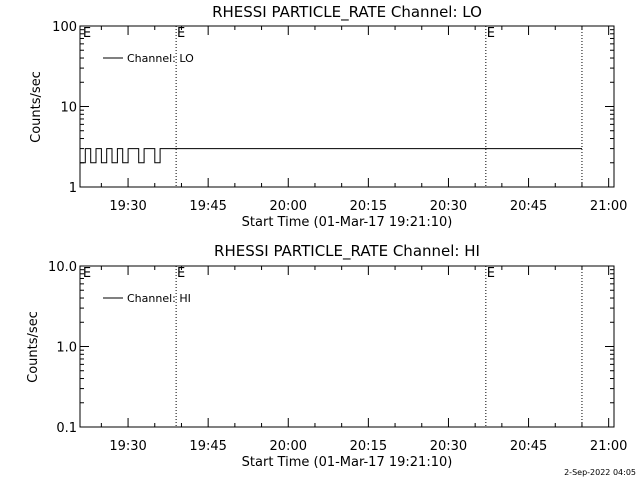  What do you see at coordinates (347, 251) in the screenshot?
I see `chart-title: RHESSI PARTICLE_RATE Channel: HI` at bounding box center [347, 251].